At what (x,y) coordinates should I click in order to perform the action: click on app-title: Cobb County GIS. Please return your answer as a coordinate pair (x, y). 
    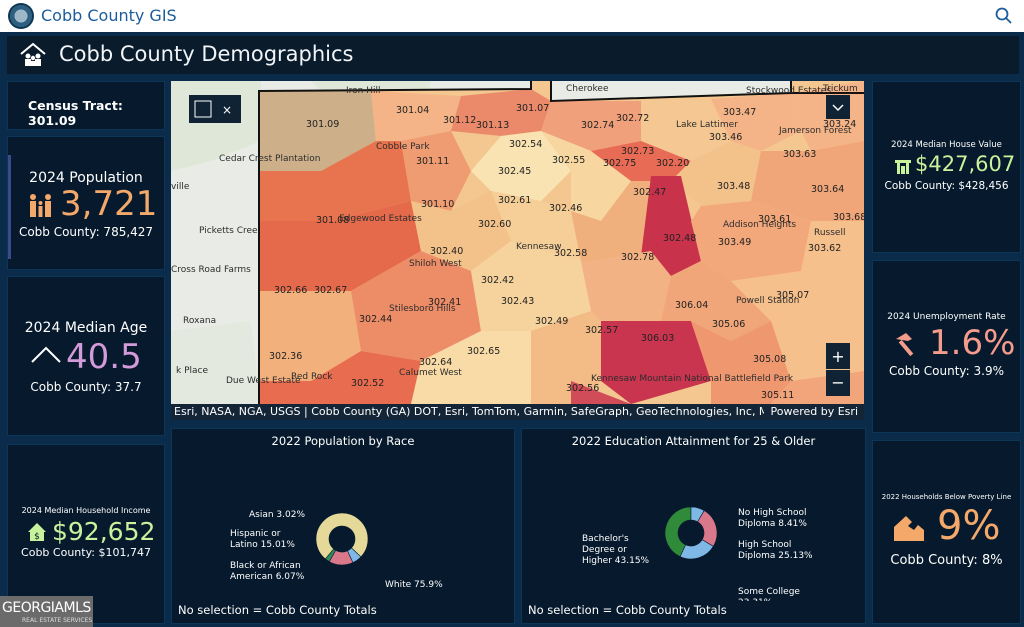
    Looking at the image, I should click on (109, 15).